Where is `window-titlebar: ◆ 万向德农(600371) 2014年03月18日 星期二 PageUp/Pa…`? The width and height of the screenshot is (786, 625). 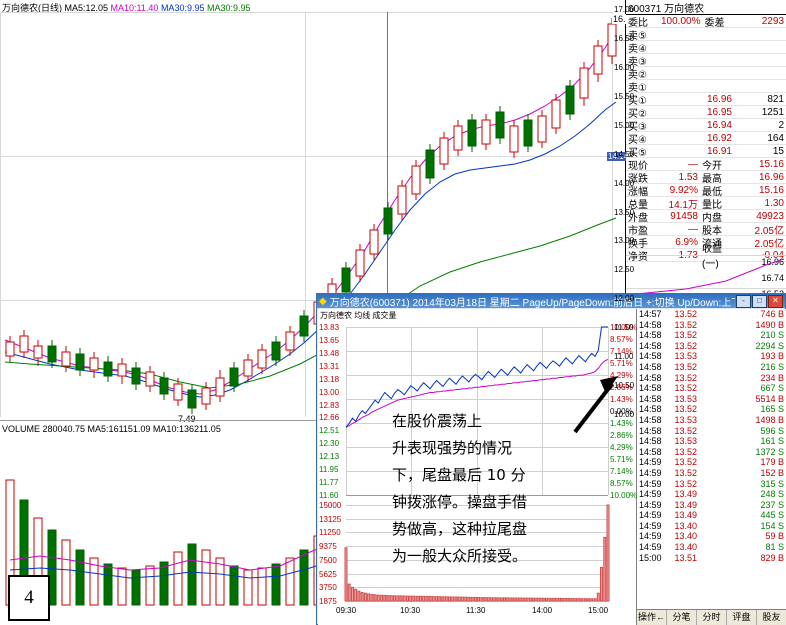
window-titlebar: ◆ 万向德农(600371) 2014年03月18日 星期二 PageUp/Pa… is located at coordinates (551, 301).